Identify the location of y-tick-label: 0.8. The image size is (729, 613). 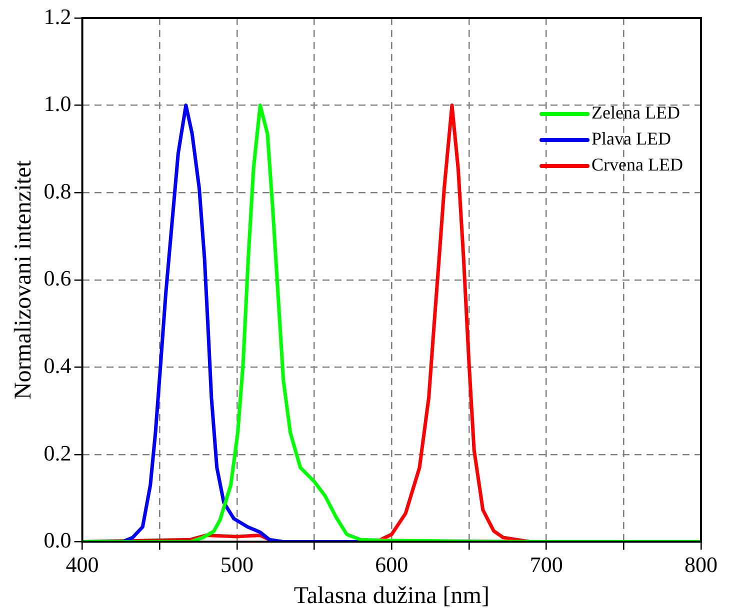
(58, 191).